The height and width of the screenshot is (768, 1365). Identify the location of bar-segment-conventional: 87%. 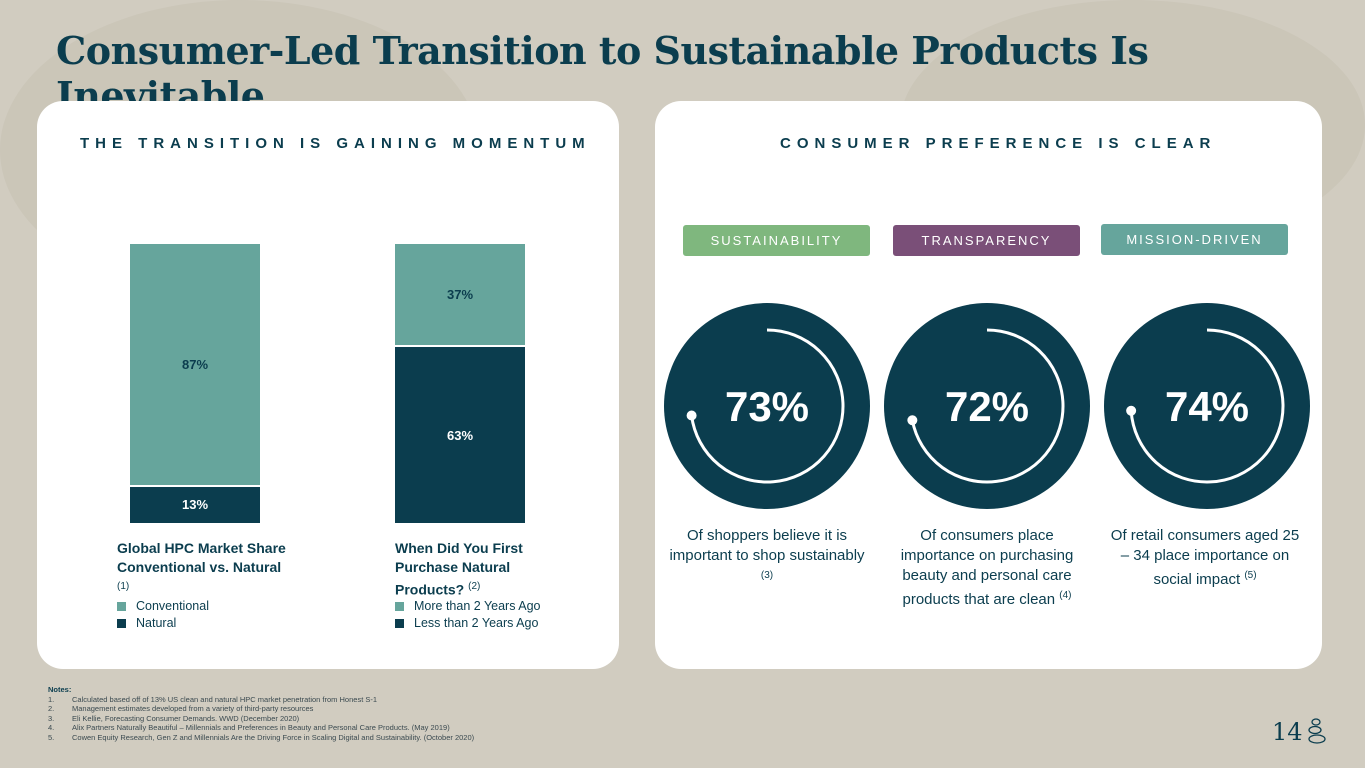
(195, 364).